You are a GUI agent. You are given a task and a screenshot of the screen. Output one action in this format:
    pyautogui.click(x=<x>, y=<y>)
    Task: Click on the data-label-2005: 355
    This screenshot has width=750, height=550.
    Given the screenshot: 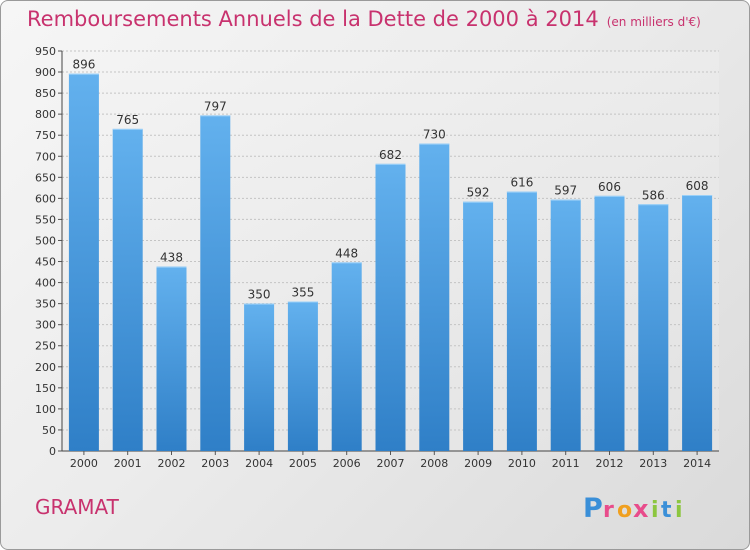 What is the action you would take?
    pyautogui.click(x=302, y=293)
    